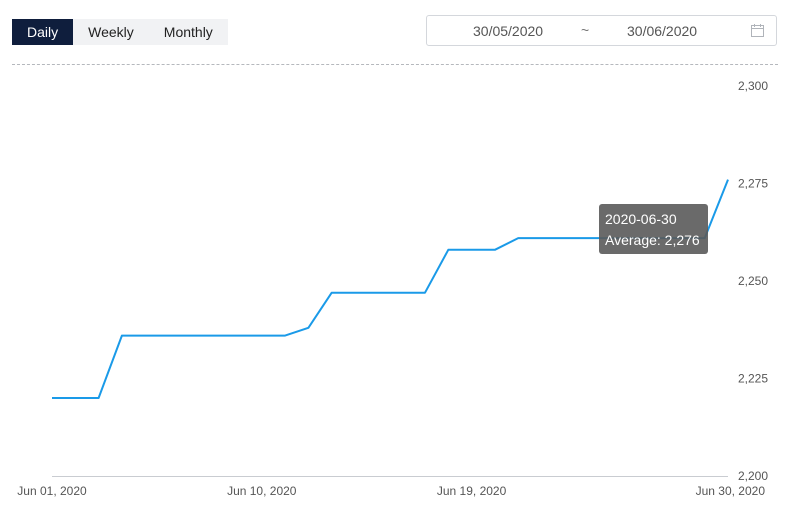  I want to click on tab-weekly: Weekly, so click(111, 32).